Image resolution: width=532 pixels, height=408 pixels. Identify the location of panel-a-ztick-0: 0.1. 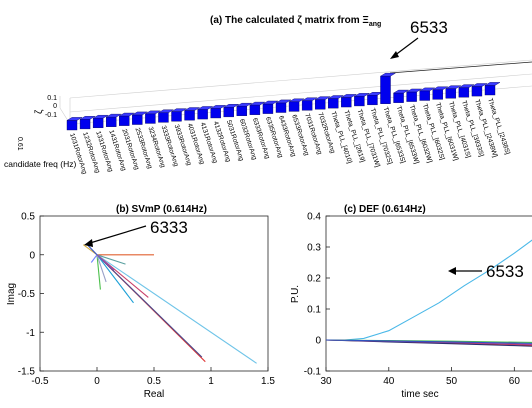
(52, 98).